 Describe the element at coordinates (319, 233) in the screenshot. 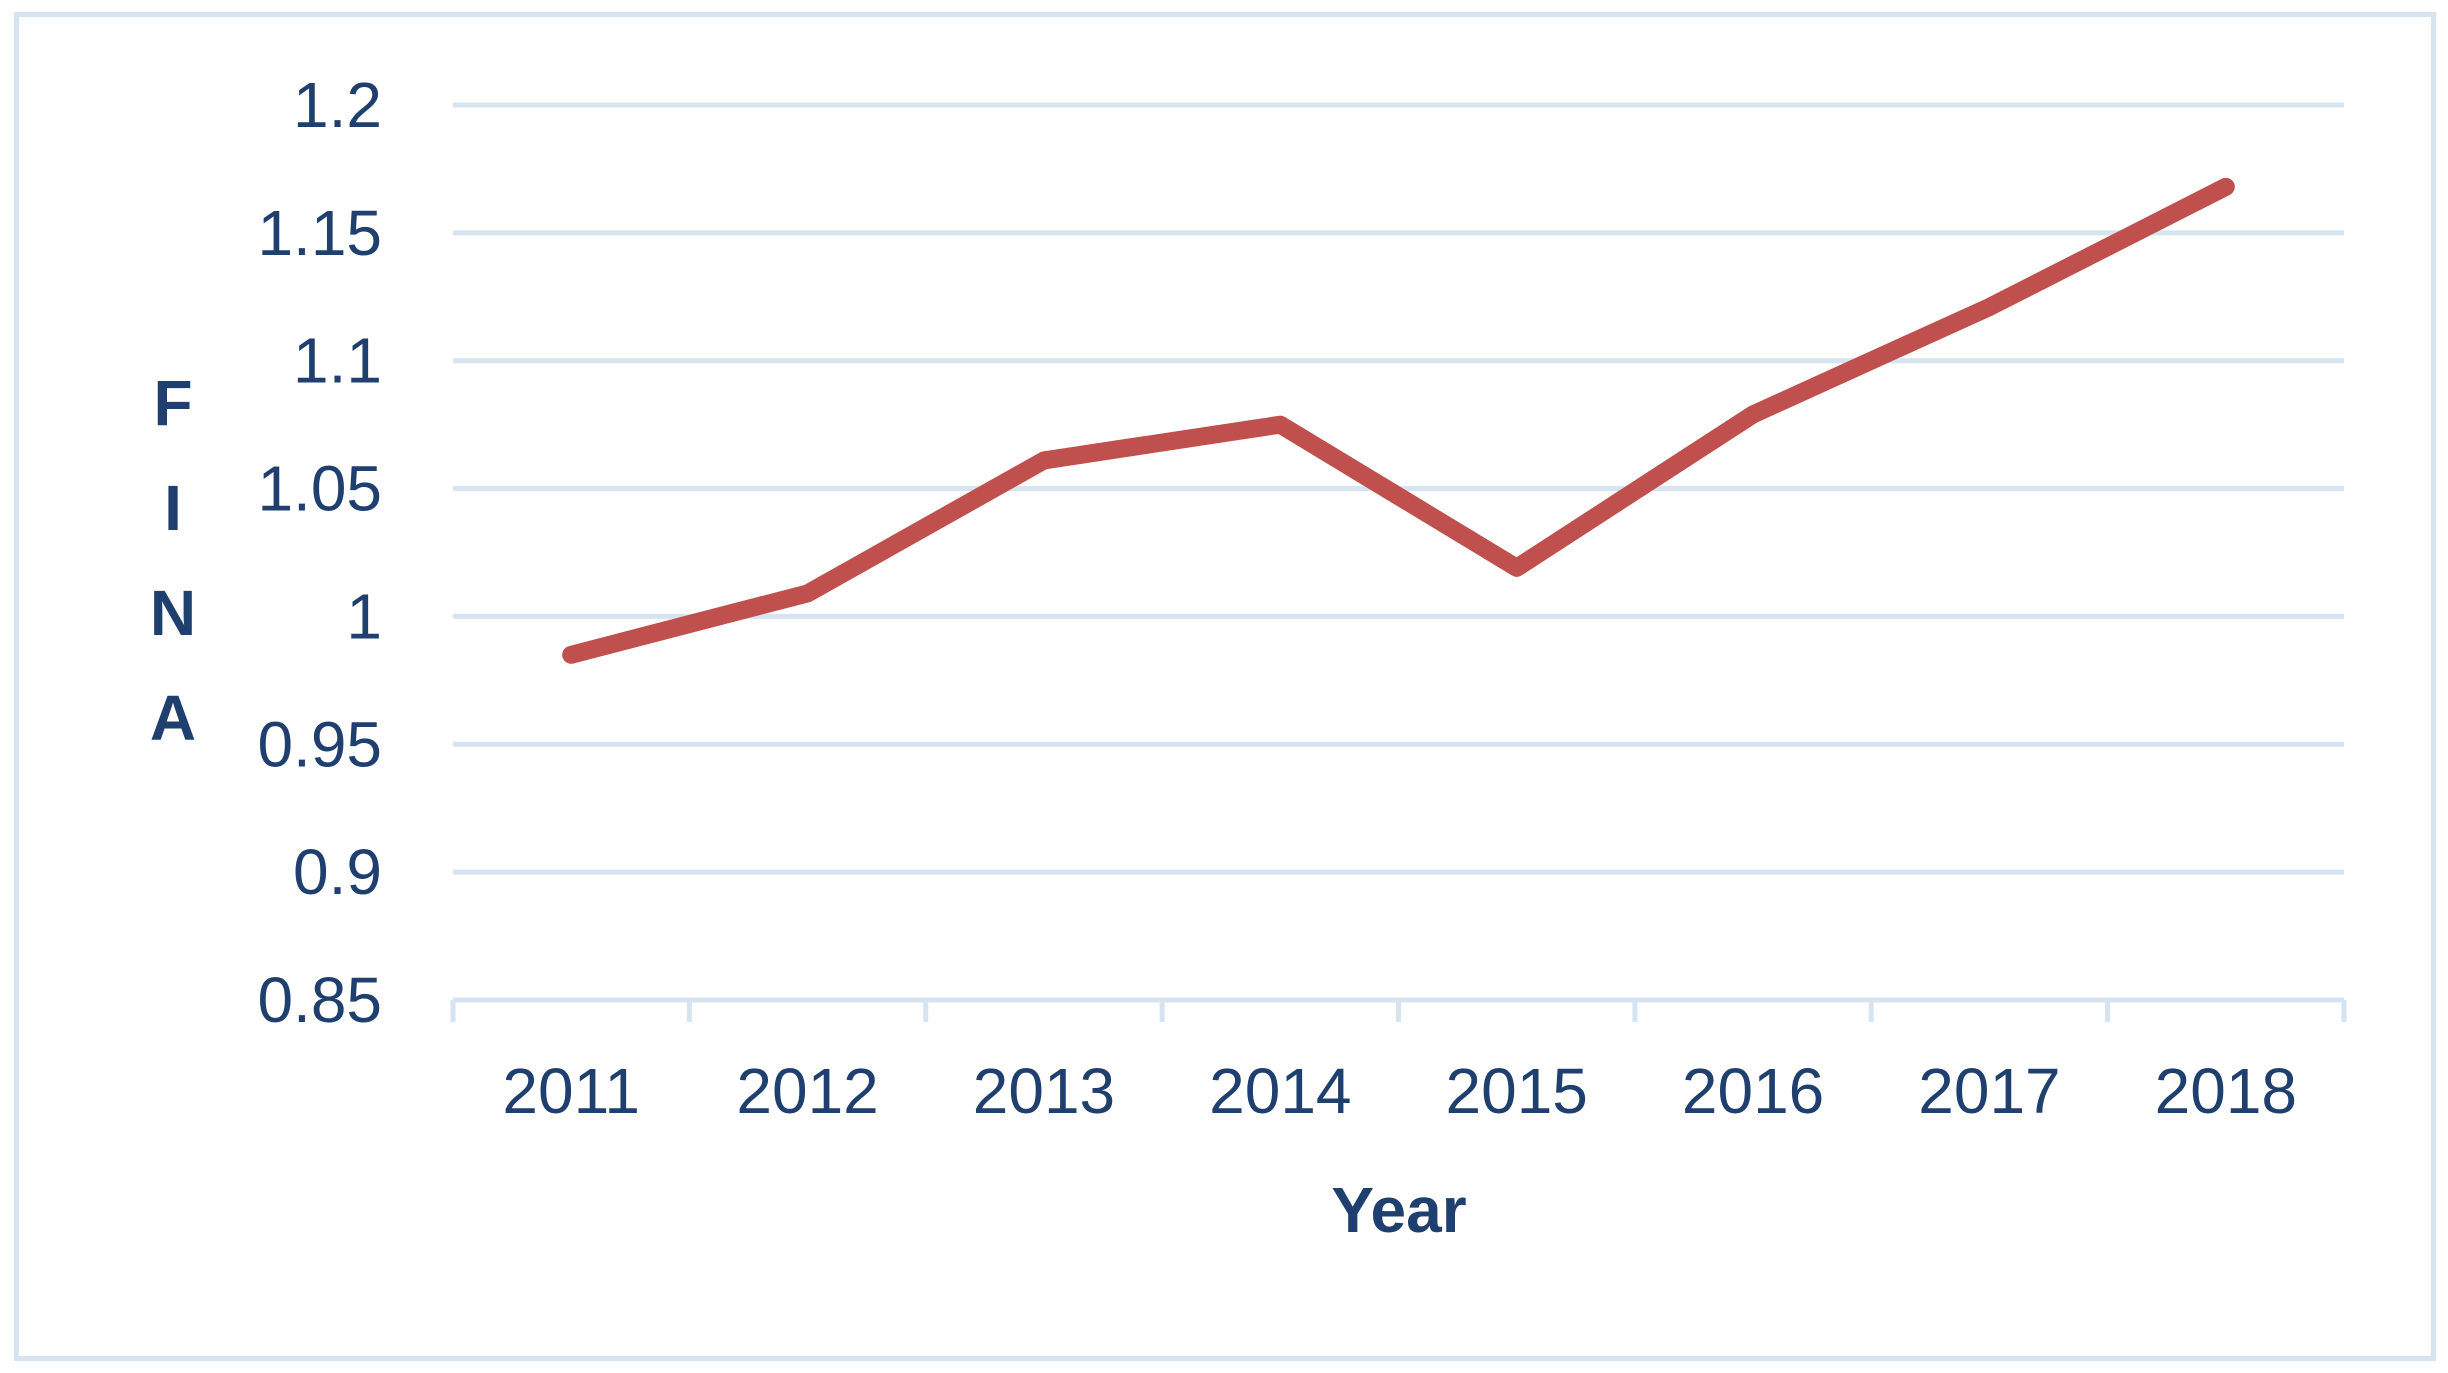

I see `y-tick-label: 1.15` at that location.